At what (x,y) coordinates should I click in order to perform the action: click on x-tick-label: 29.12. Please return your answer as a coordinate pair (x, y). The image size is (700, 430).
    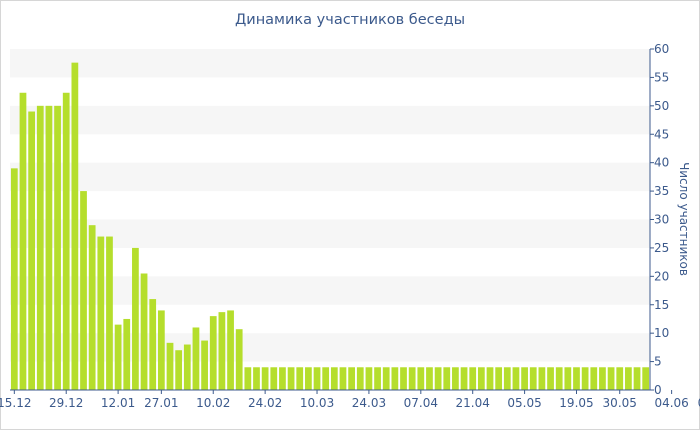
    Looking at the image, I should click on (66, 403).